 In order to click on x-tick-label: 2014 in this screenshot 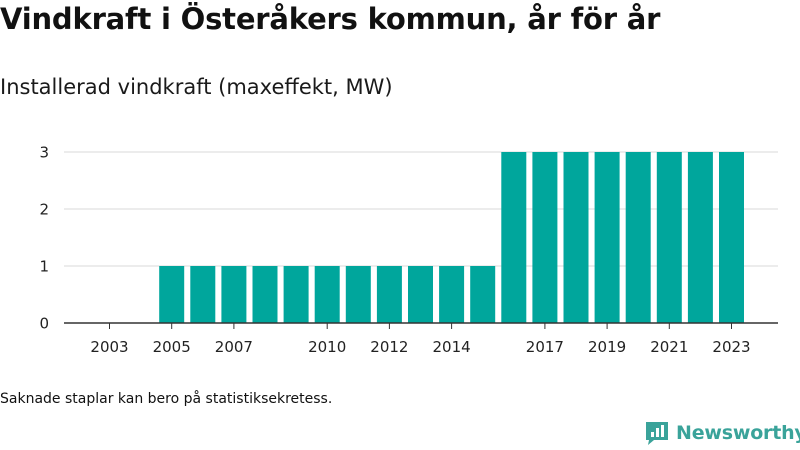, I will do `click(452, 347)`.